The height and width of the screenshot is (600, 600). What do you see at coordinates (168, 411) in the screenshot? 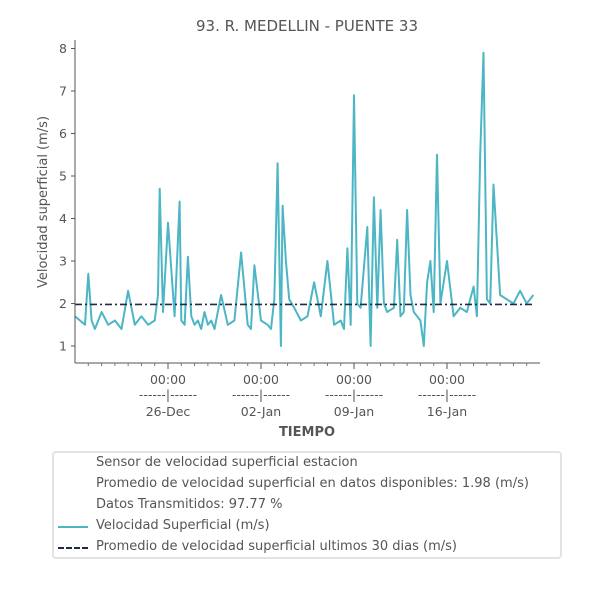
I see `x-tick-date: 26-Dec` at bounding box center [168, 411].